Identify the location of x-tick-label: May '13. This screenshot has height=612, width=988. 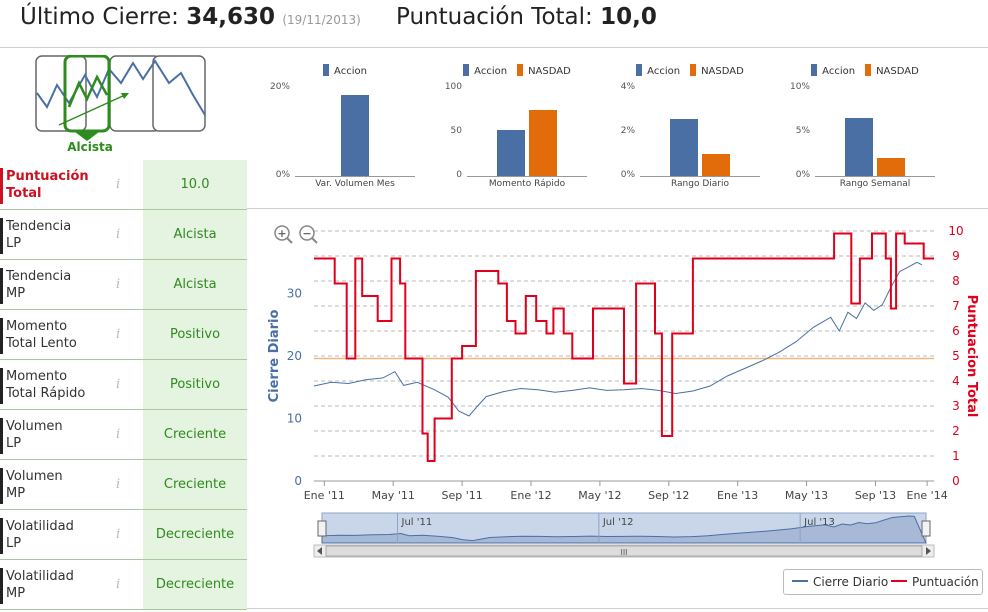
(806, 495).